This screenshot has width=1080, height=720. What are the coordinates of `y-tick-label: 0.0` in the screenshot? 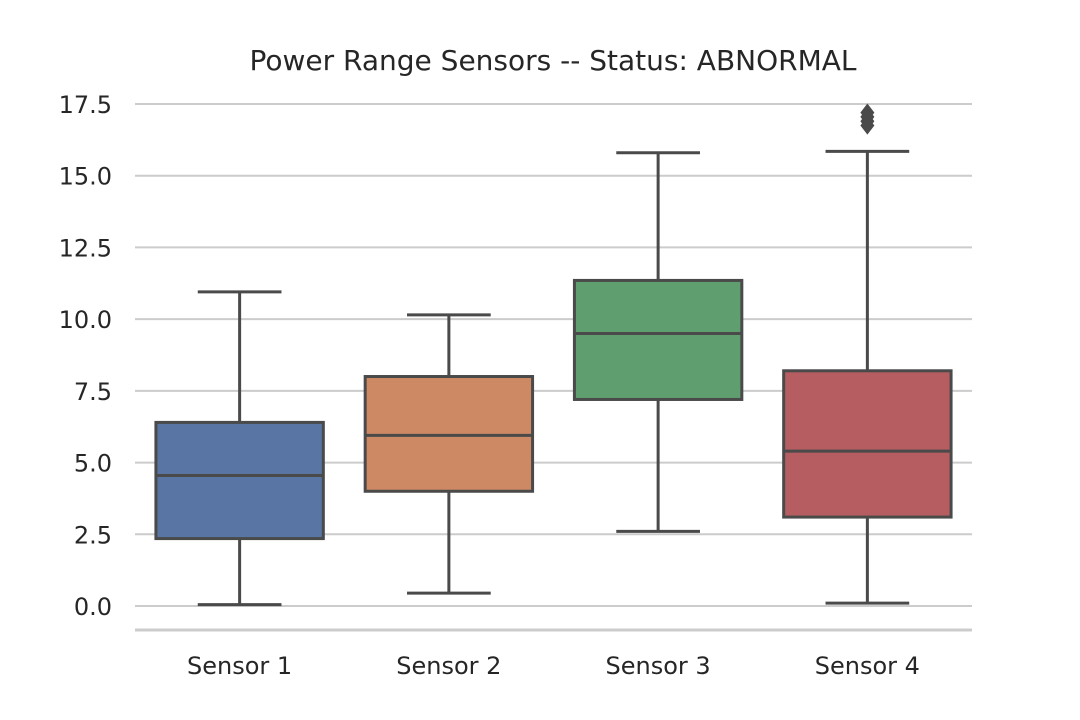 It's located at (93, 607).